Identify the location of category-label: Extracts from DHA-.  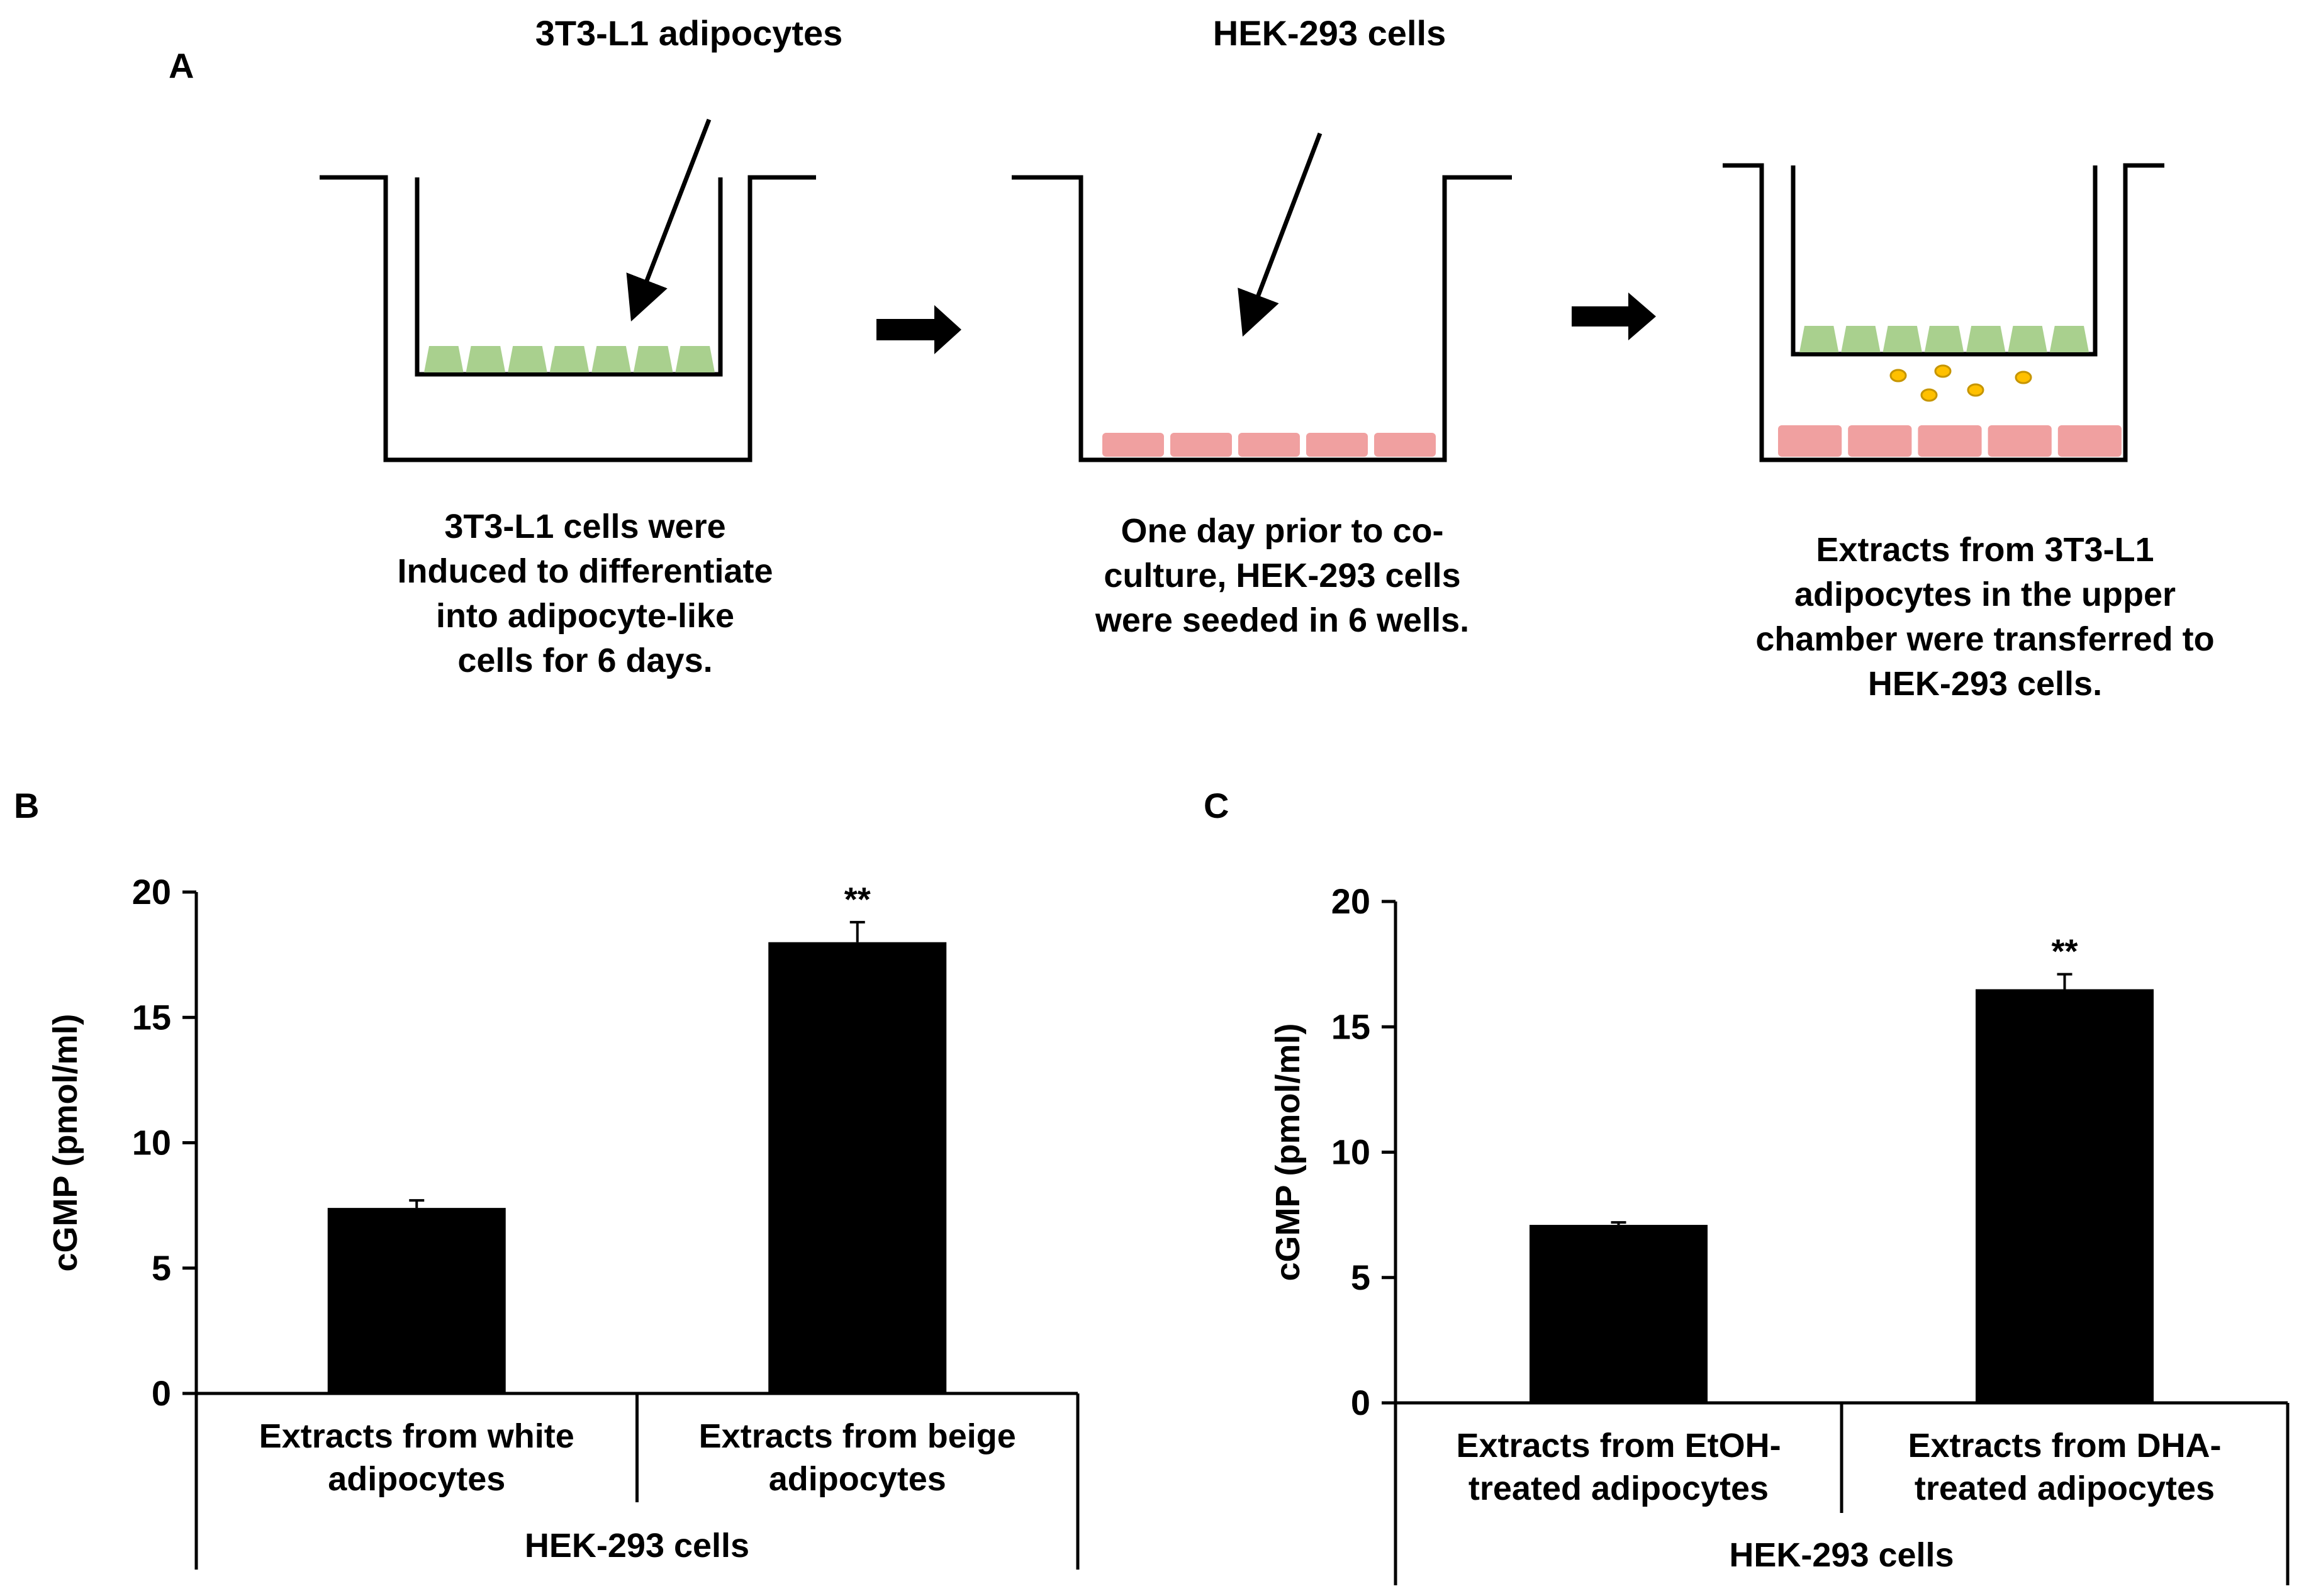
(2064, 1446).